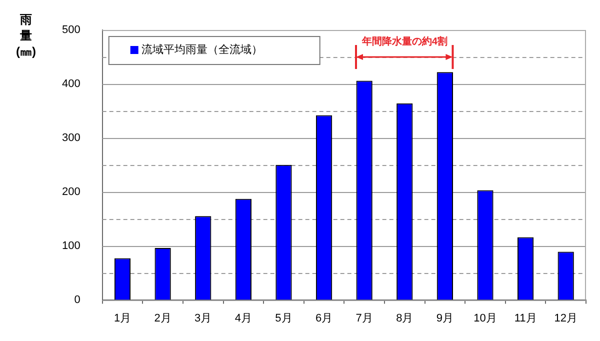 Image resolution: width=600 pixels, height=341 pixels. I want to click on x-tick-label: 2月, so click(163, 318).